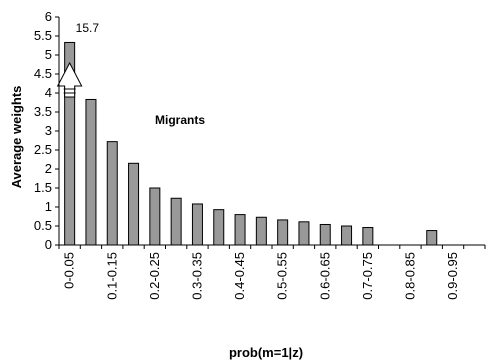 The width and height of the screenshot is (495, 363). Describe the element at coordinates (88, 28) in the screenshot. I see `bar-value-label: 15.7` at that location.